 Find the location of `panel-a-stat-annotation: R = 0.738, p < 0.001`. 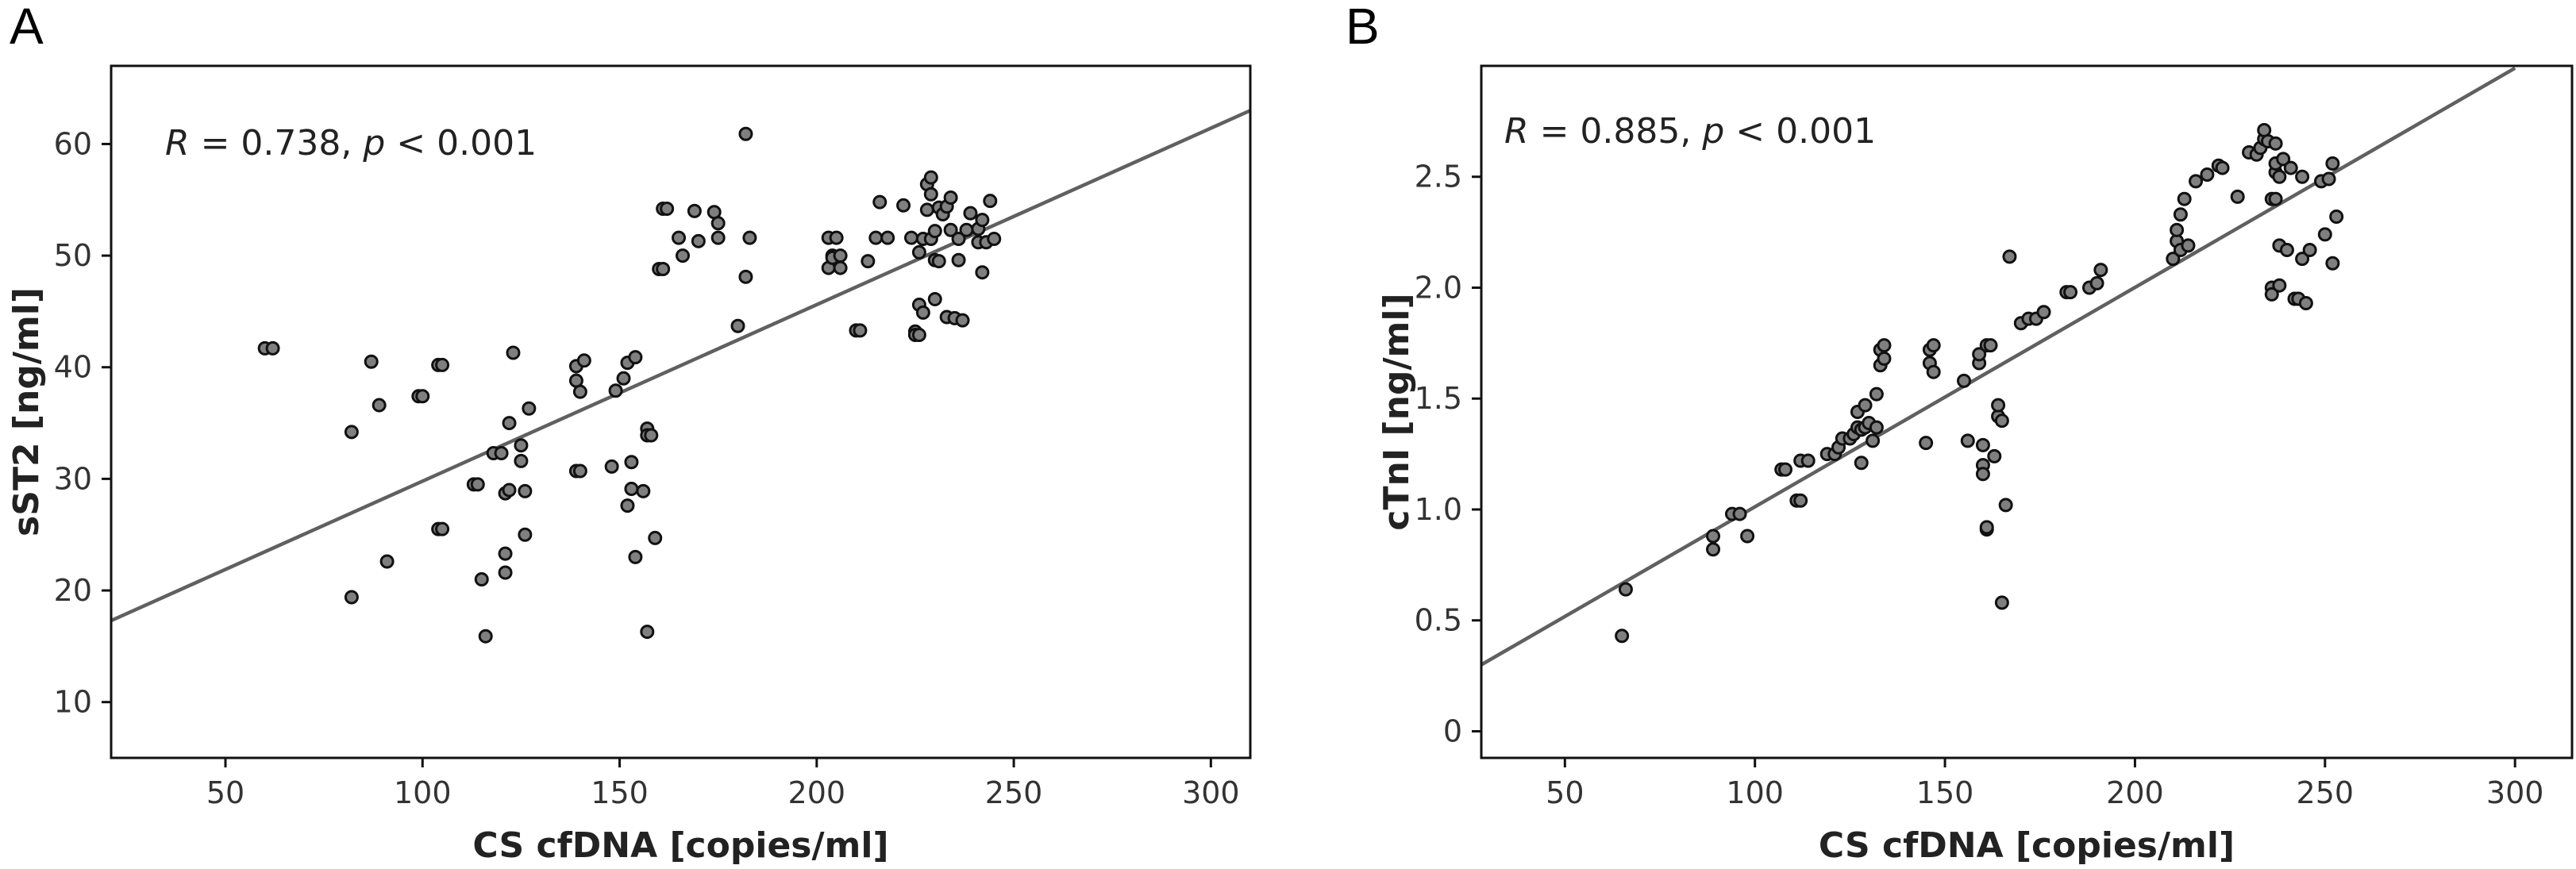

panel-a-stat-annotation: R = 0.738, p < 0.001 is located at coordinates (351, 143).